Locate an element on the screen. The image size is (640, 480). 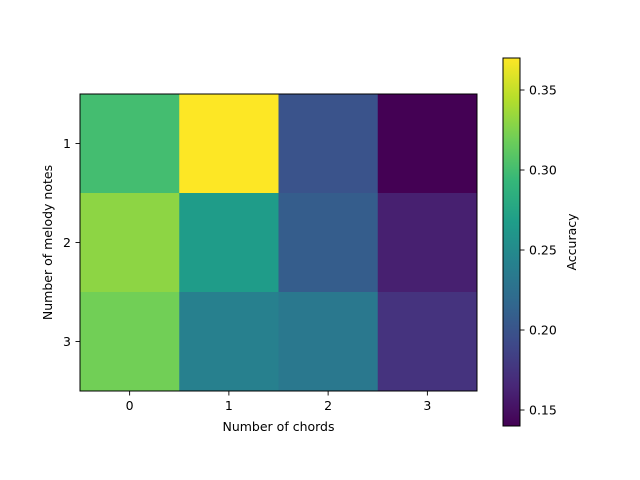
x-axis-ticks: 0 1 2 3 is located at coordinates (278, 402).